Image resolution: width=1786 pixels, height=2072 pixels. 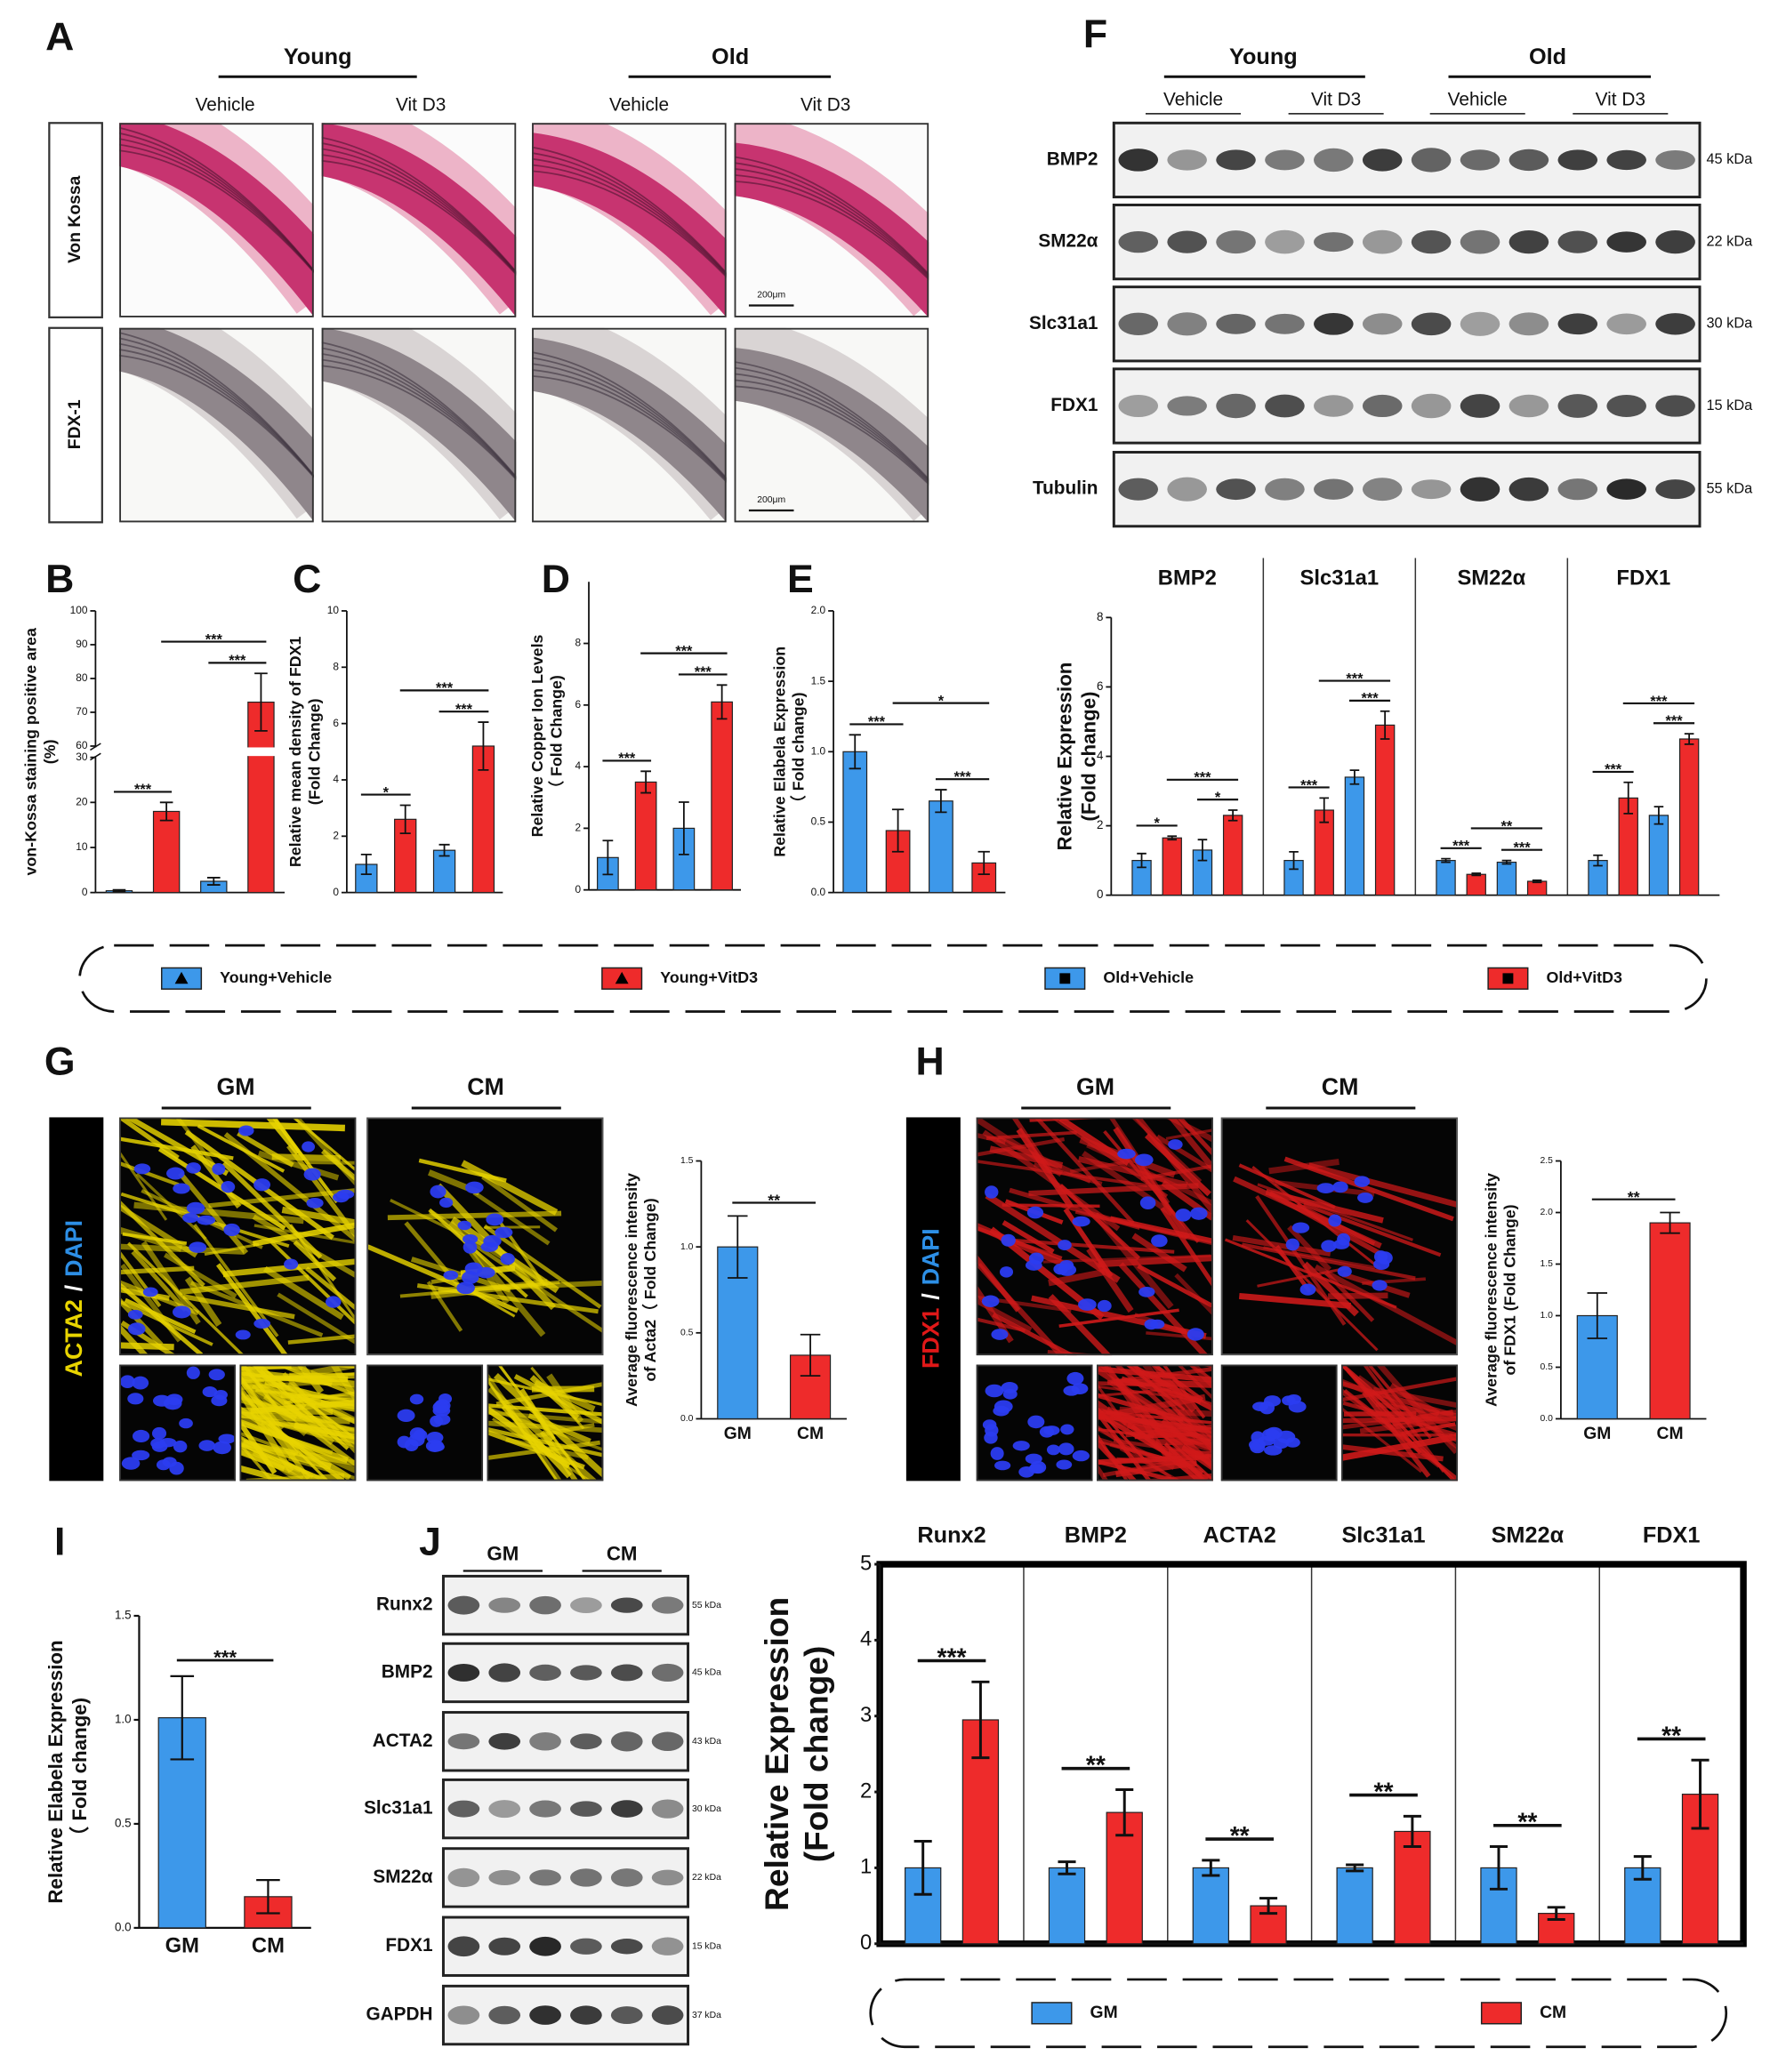 What do you see at coordinates (1279, 1423) in the screenshot?
I see `image-background` at bounding box center [1279, 1423].